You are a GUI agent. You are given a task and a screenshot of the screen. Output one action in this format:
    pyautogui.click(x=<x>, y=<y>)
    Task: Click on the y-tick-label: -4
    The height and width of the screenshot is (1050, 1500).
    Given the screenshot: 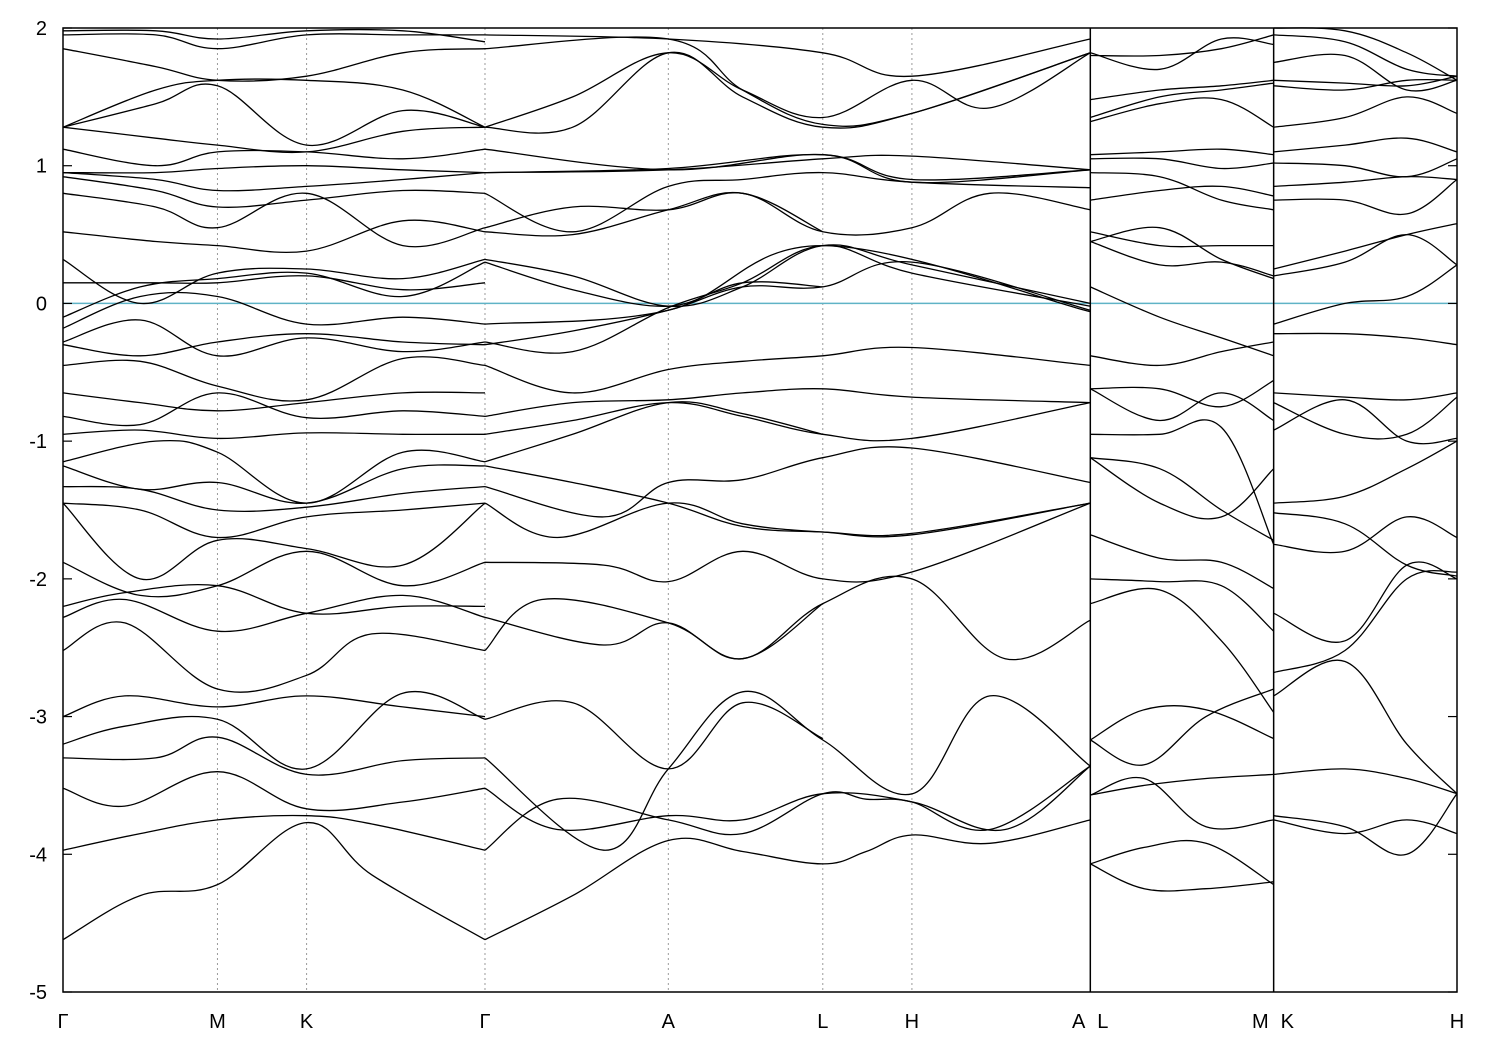 What is the action you would take?
    pyautogui.click(x=38, y=855)
    